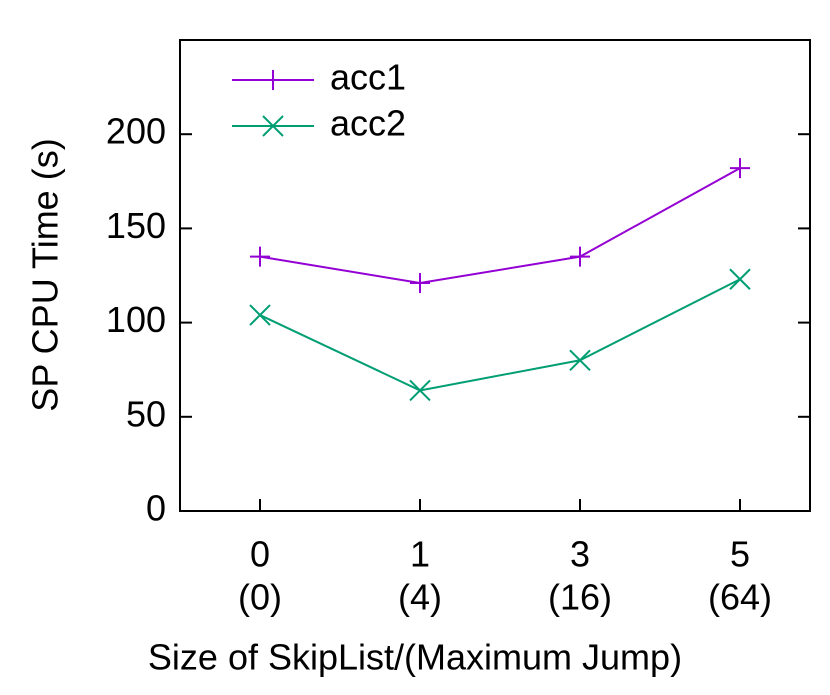 The height and width of the screenshot is (695, 830). I want to click on y-tick-label: 150, so click(136, 225).